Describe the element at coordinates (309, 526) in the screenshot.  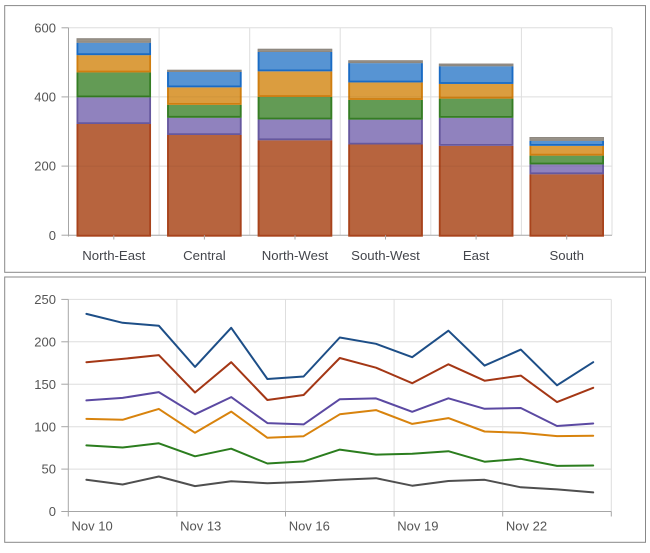
I see `svg-text: Nov 16` at that location.